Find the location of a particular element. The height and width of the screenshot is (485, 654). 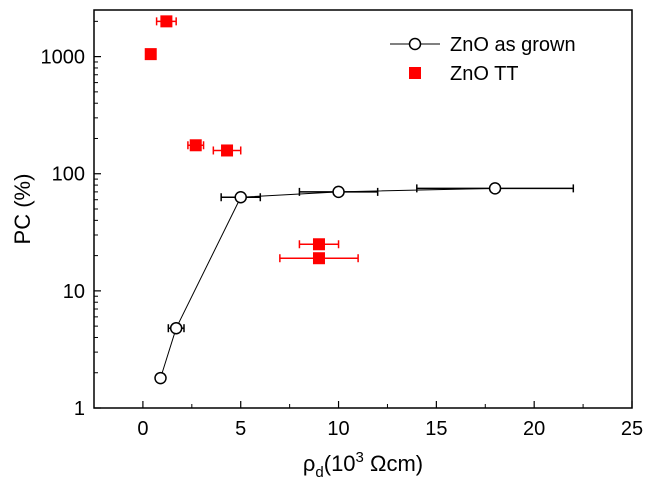

y-tick-label: 100 is located at coordinates (68, 175).